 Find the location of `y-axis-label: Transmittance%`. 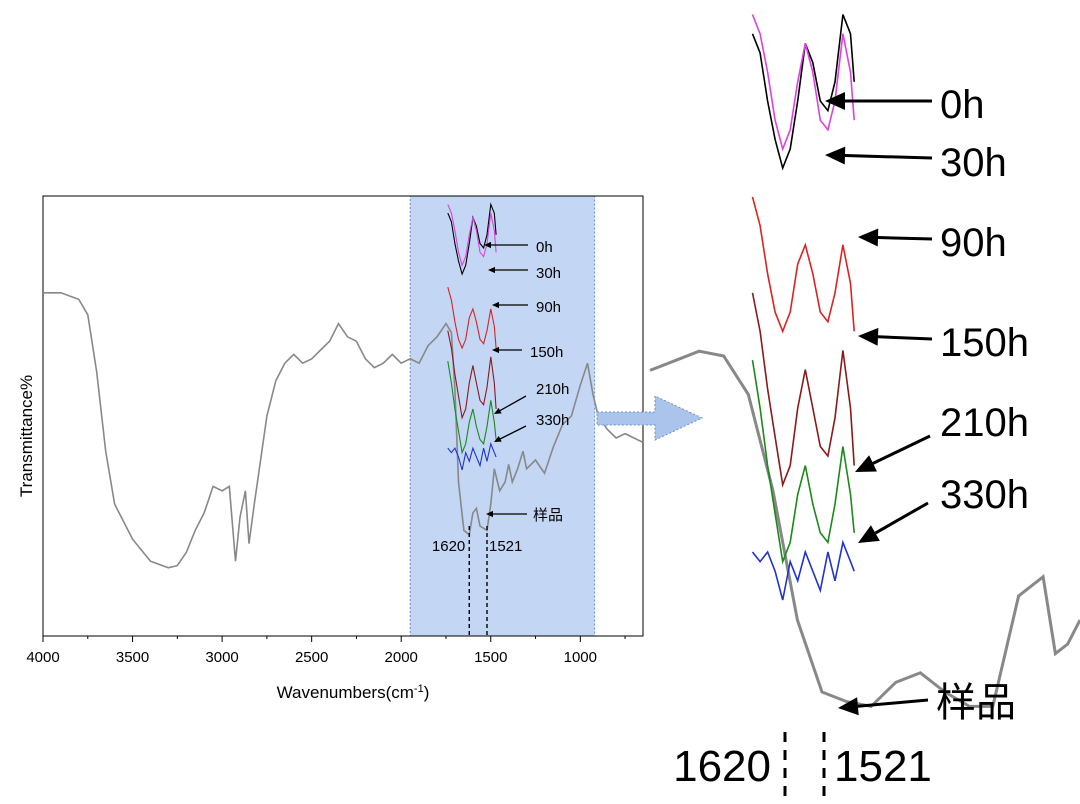

y-axis-label: Transmittance% is located at coordinates (26, 436).